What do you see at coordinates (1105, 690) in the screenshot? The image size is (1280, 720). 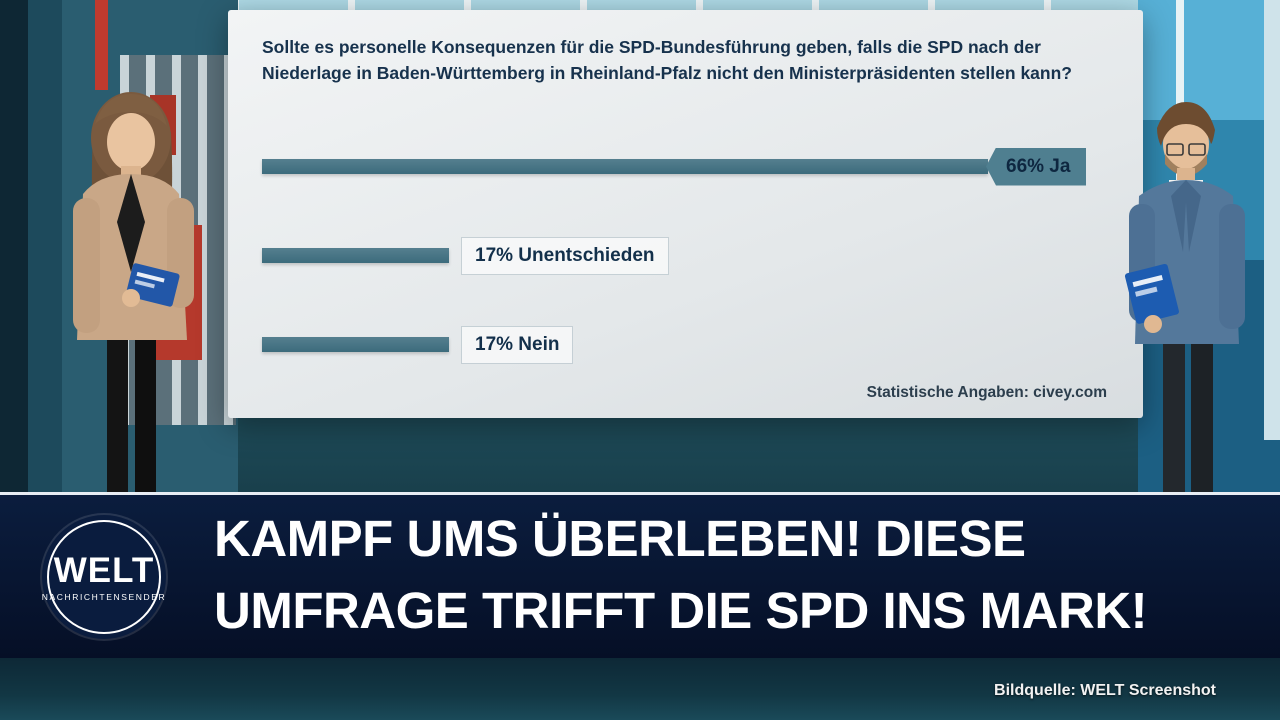 I see `image-credit: Bildquelle: WELT Screenshot` at bounding box center [1105, 690].